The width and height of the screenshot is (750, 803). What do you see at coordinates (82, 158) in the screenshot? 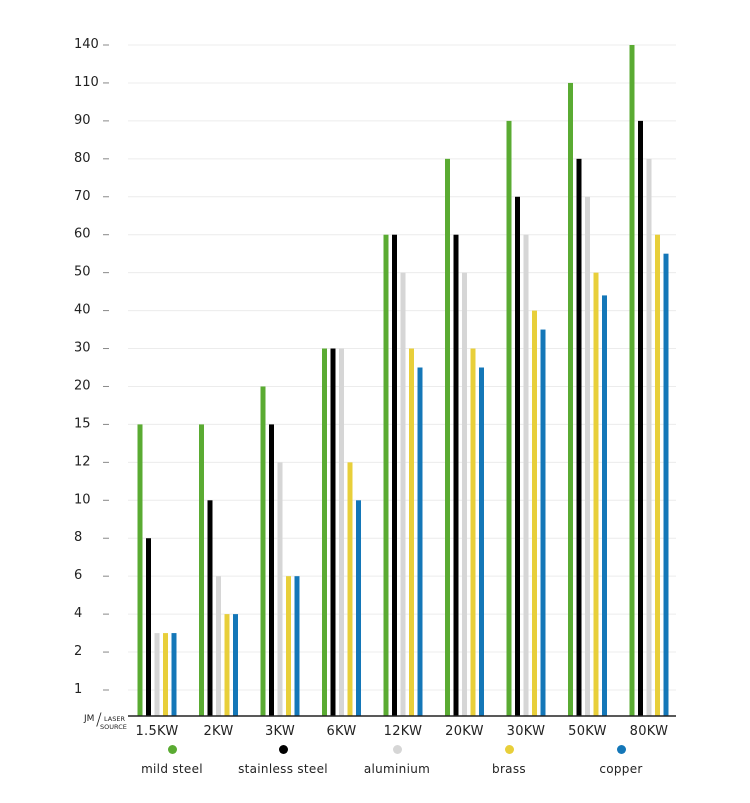
I see `y-tick-label: 80` at bounding box center [82, 158].